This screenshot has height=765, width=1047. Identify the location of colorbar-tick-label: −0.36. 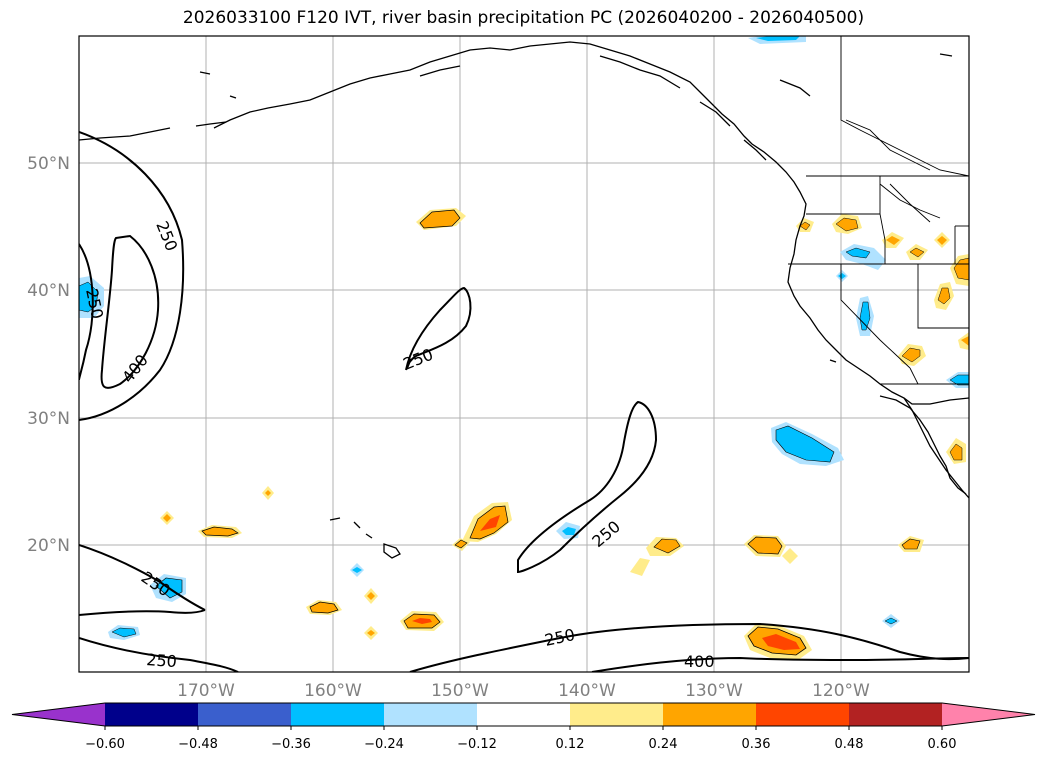
(291, 744).